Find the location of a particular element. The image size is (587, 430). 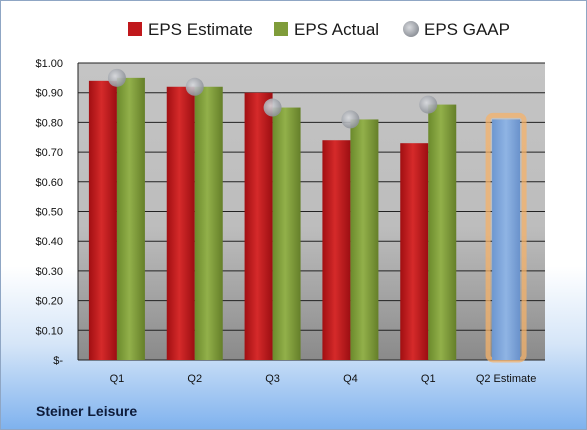

y-tick-label: $1.00 is located at coordinates (49, 64).